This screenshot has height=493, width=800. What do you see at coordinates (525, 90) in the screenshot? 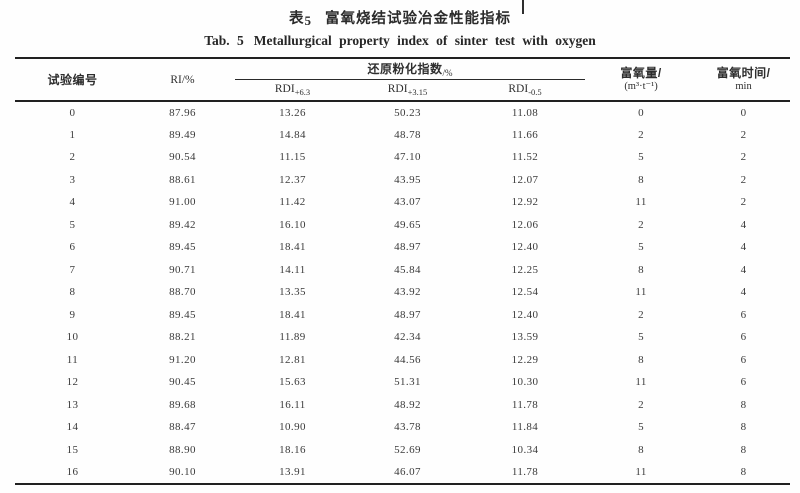
I see `col-header-rdi-minus-0-5: RDI-0.5` at bounding box center [525, 90].